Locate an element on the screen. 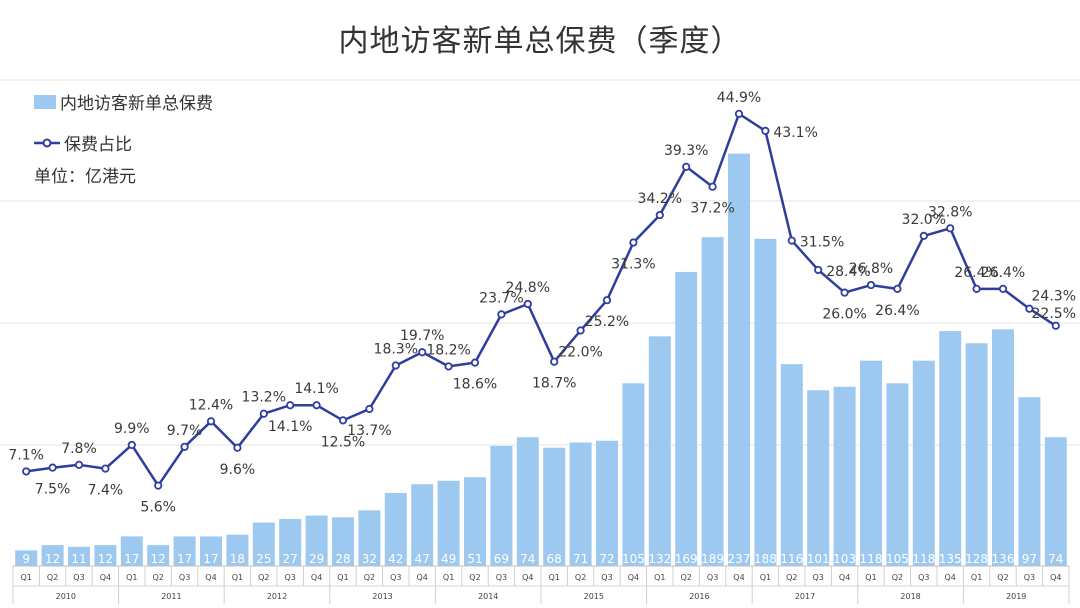 Image resolution: width=1080 pixels, height=608 pixels. bar-value-label: 116 is located at coordinates (791, 559).